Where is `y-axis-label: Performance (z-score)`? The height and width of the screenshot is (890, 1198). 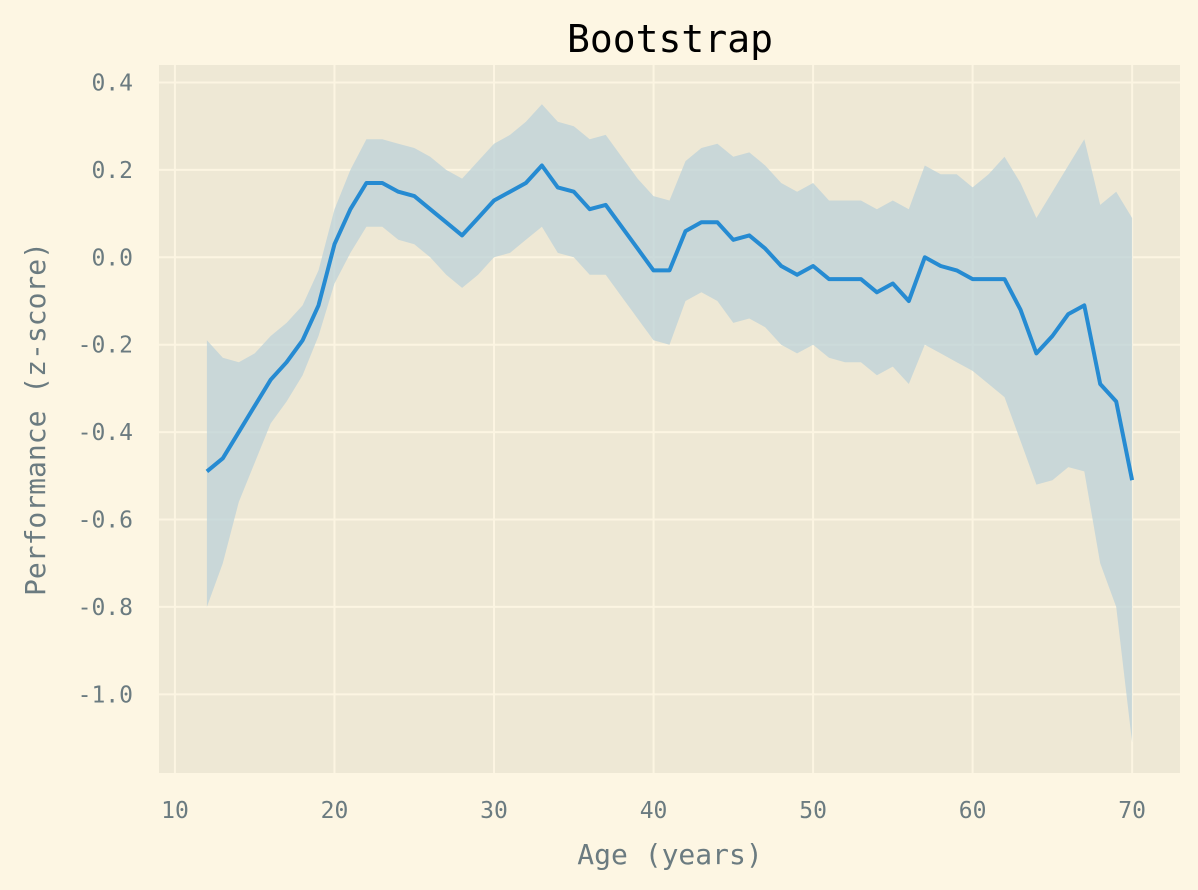 y-axis-label: Performance (z-score) is located at coordinates (35, 419).